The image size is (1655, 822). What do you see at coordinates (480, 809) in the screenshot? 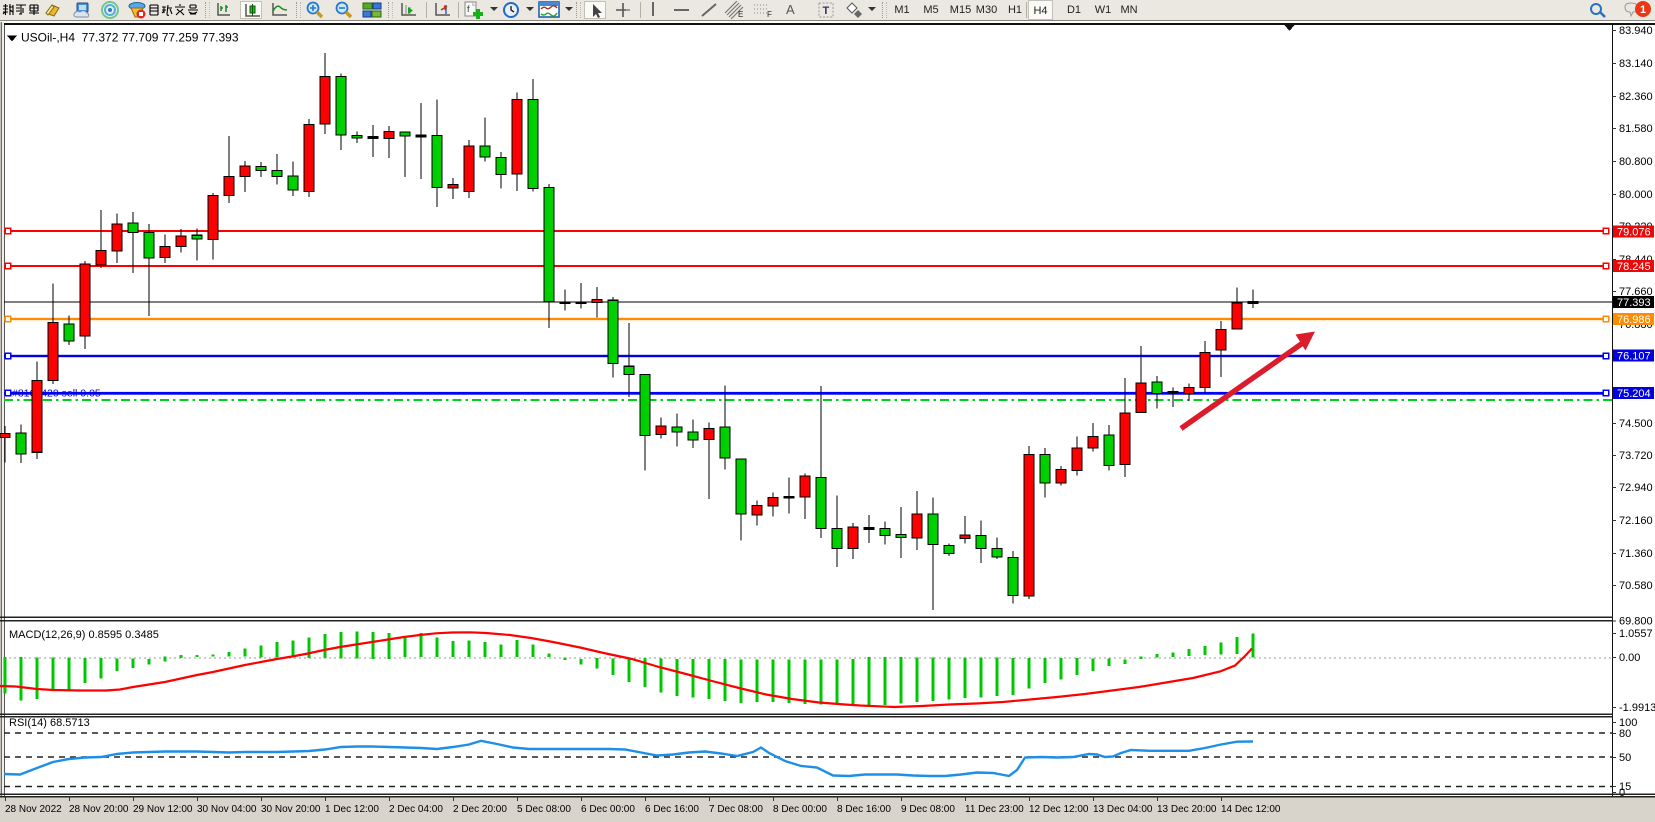
I see `svg-text: 2 Dec 20:00` at bounding box center [480, 809].